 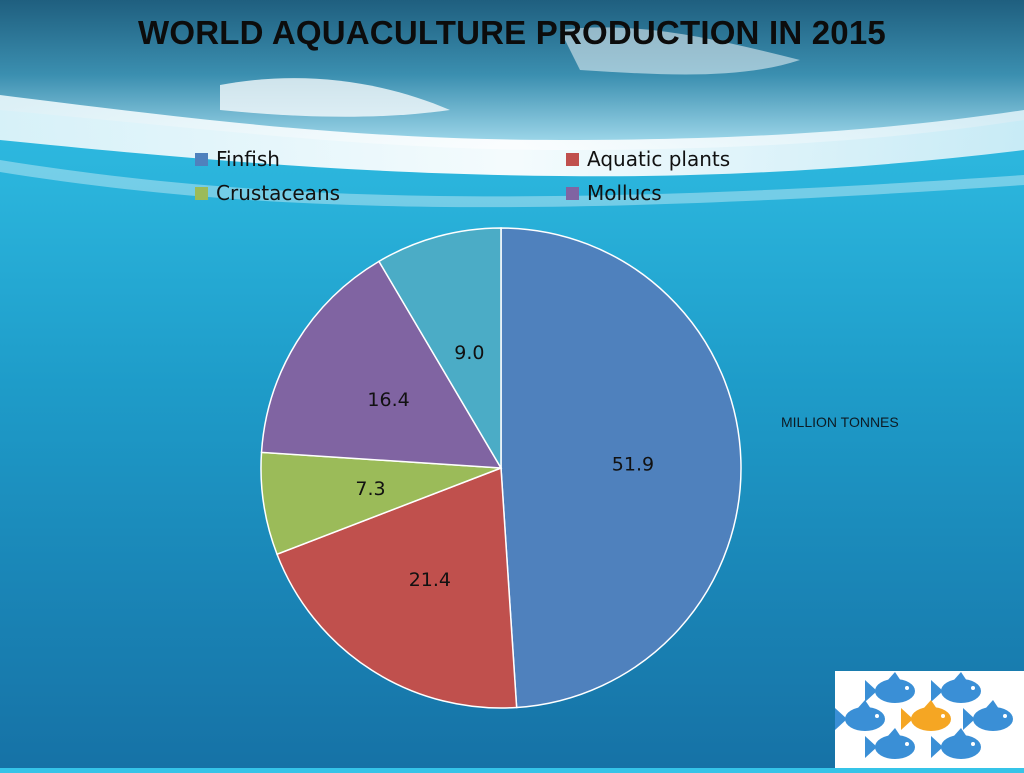 What do you see at coordinates (572, 159) in the screenshot?
I see `legend-swatch-aquatic-plants` at bounding box center [572, 159].